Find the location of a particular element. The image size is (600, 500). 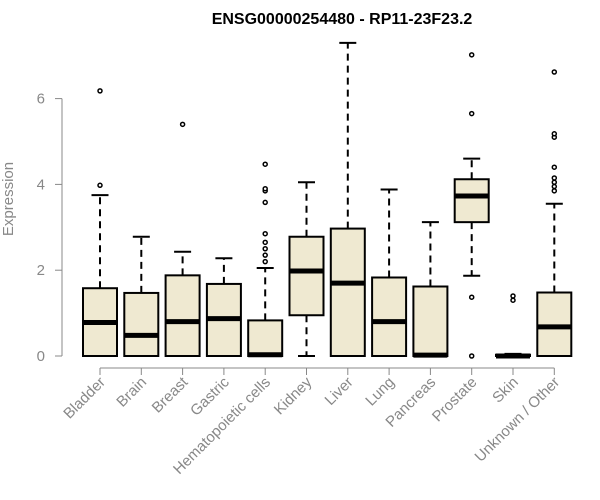

box-pancreas is located at coordinates (430, 289).